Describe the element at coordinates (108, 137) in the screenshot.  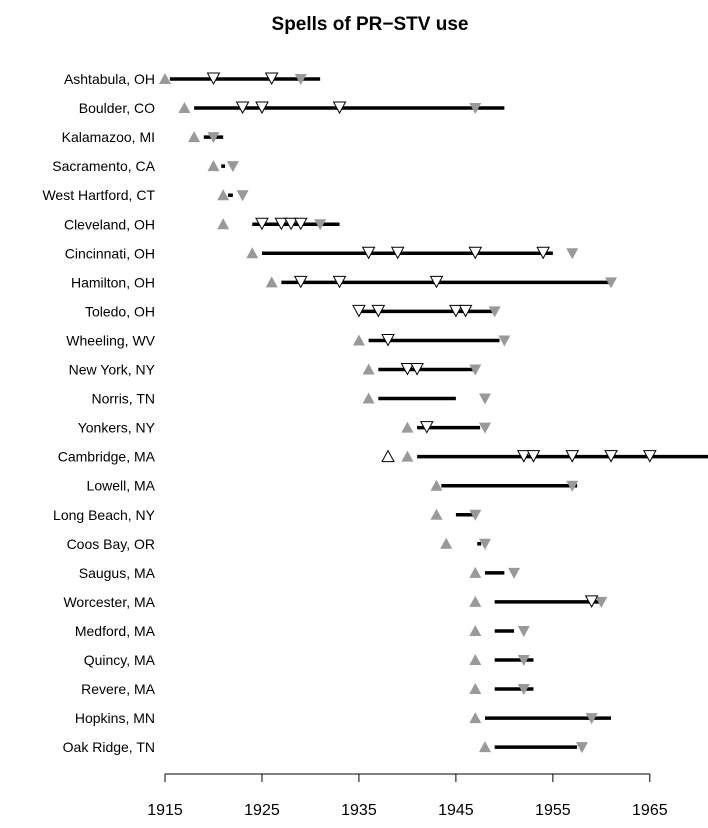
I see `city-label: Kalamazoo, MI` at that location.